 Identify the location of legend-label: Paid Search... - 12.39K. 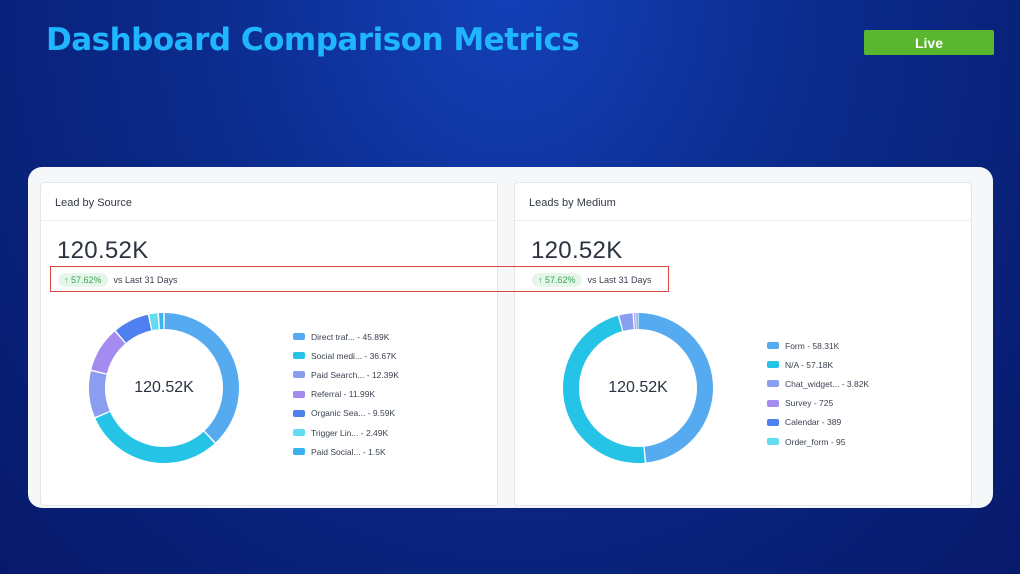
(355, 374).